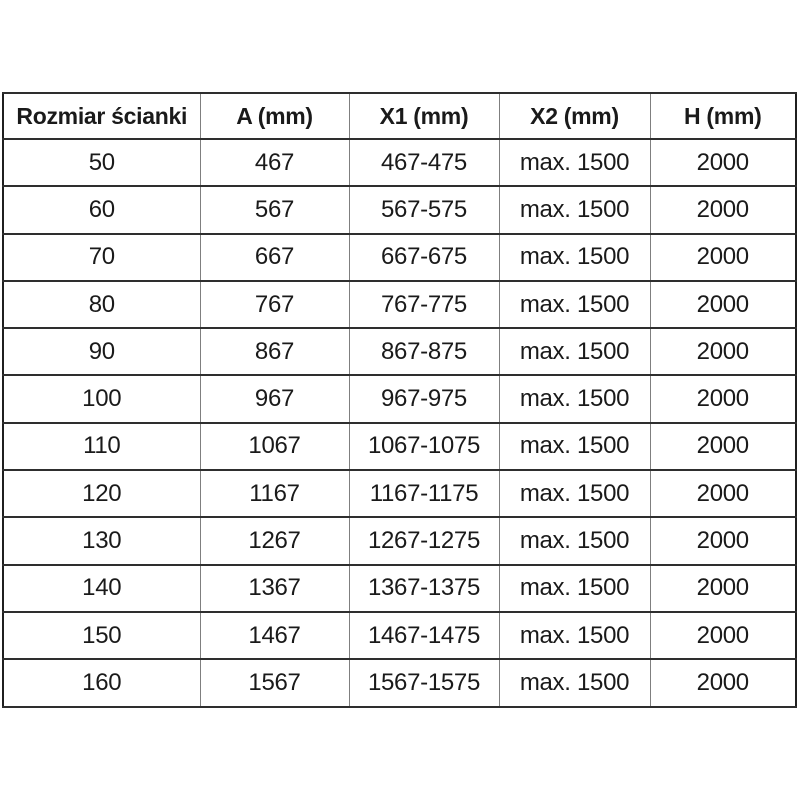  I want to click on table-row: 120 1167 1167-1175 max. 1500 2000, so click(399, 494).